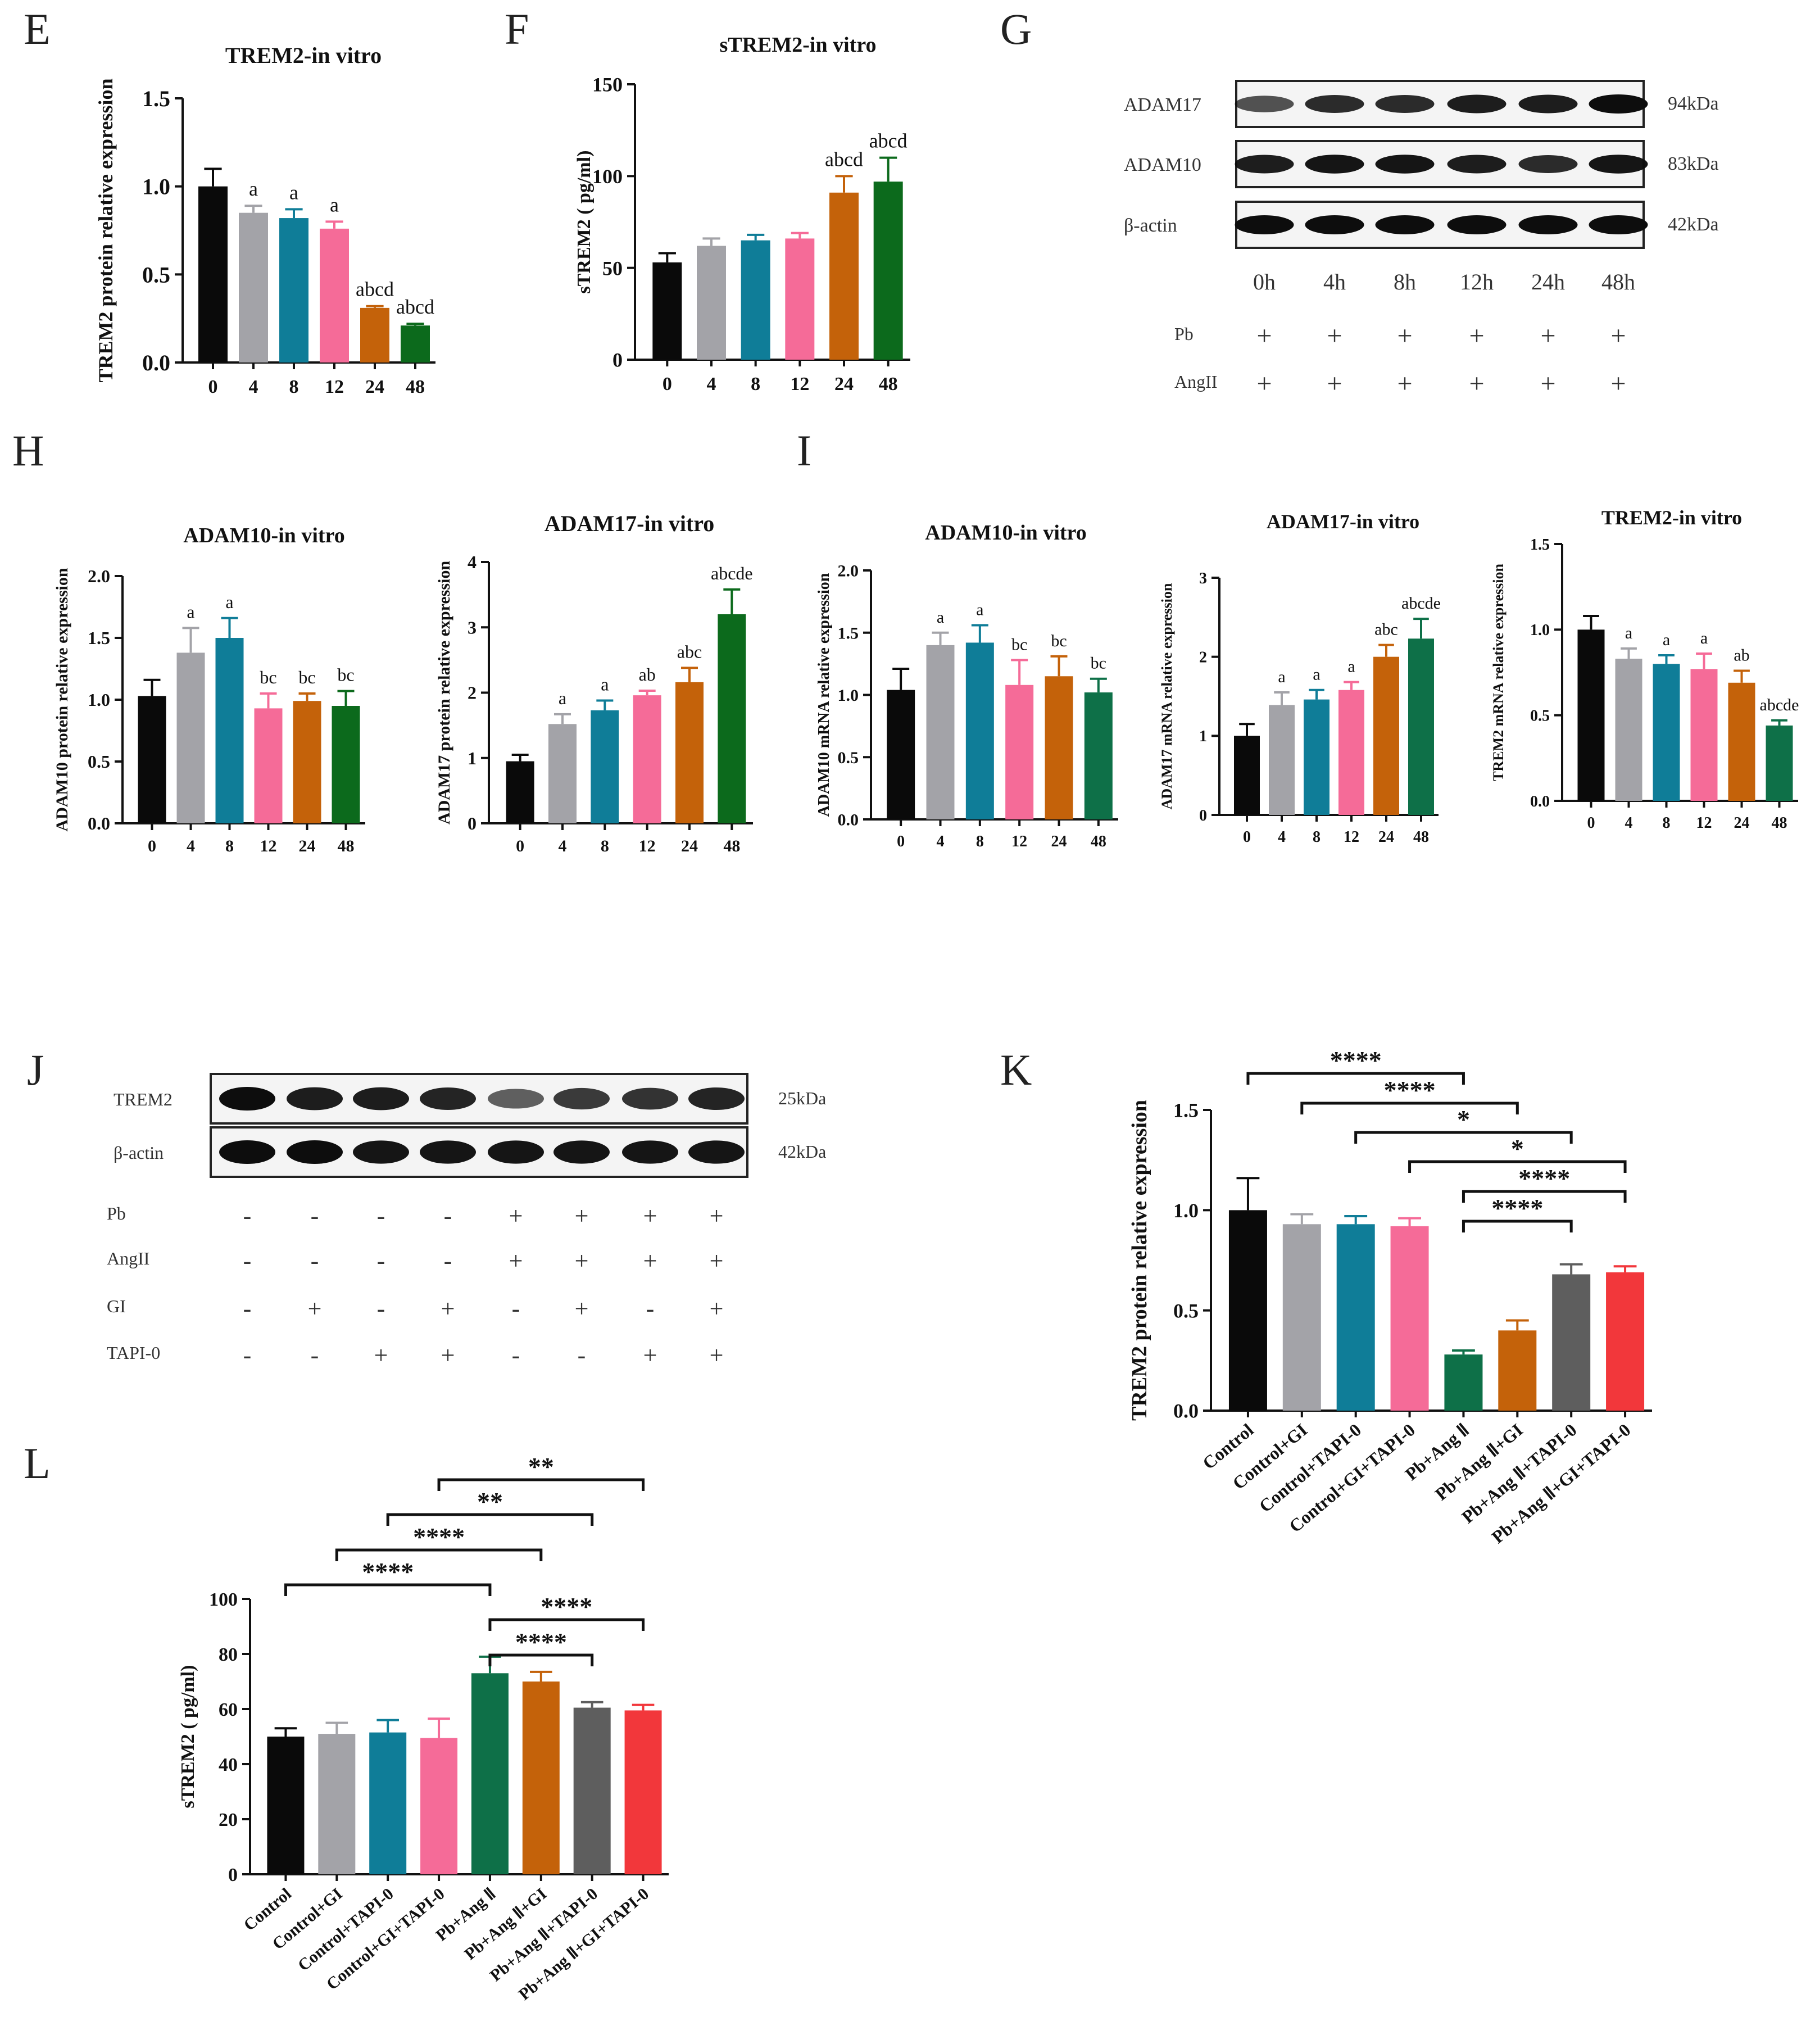 The image size is (1815, 2044). Describe the element at coordinates (1693, 103) in the screenshot. I see `molecular-weight-label: 94kDa` at that location.